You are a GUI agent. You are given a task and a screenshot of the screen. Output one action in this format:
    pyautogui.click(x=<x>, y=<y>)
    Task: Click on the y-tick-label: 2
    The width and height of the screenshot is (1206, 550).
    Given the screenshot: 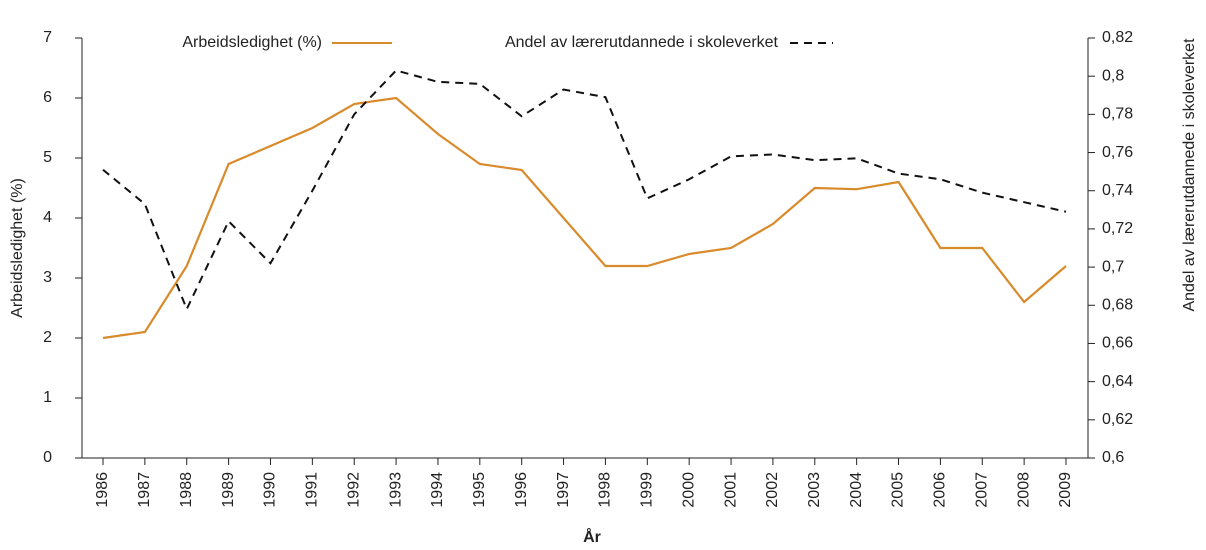 What is the action you would take?
    pyautogui.click(x=47, y=337)
    